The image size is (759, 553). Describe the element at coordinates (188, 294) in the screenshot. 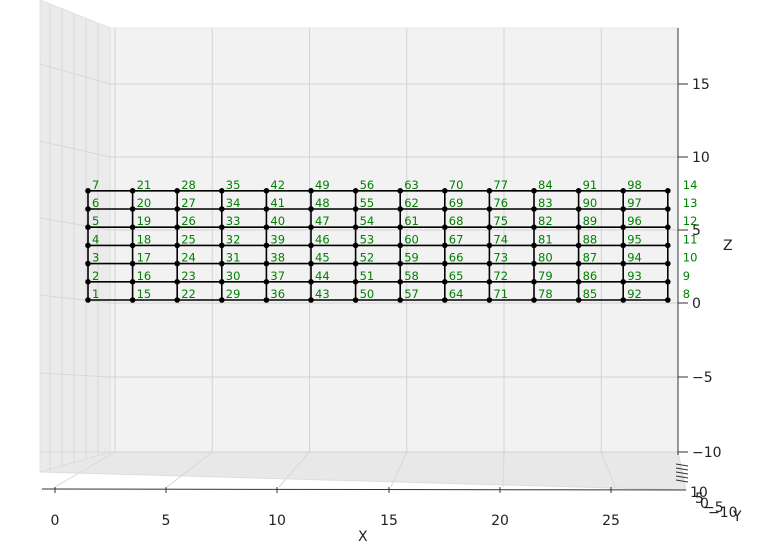

I see `node-label-22: 22` at that location.